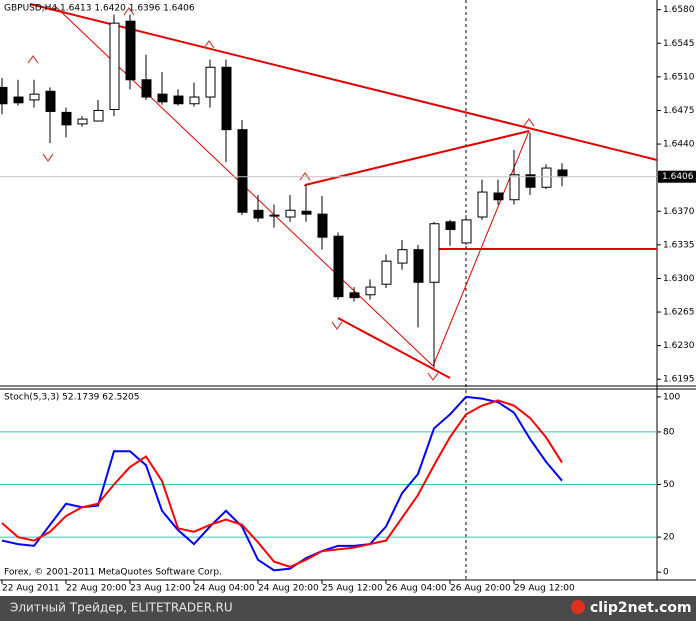 The image size is (696, 621). Describe the element at coordinates (352, 589) in the screenshot. I see `x-tick-label: 25 Aug 12:00` at that location.